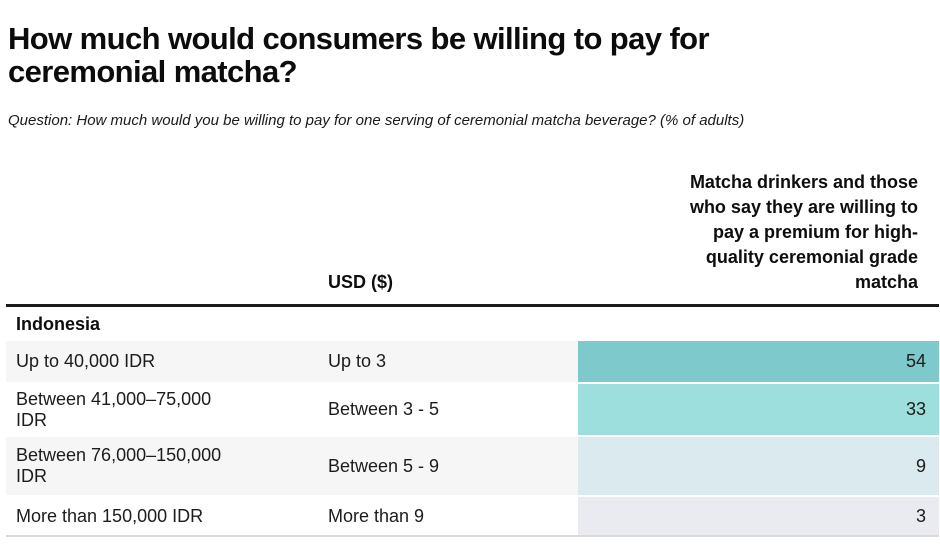 This screenshot has height=546, width=940. What do you see at coordinates (472, 362) in the screenshot?
I see `table-row: Up to 40,000 IDR Up to 3 54` at bounding box center [472, 362].